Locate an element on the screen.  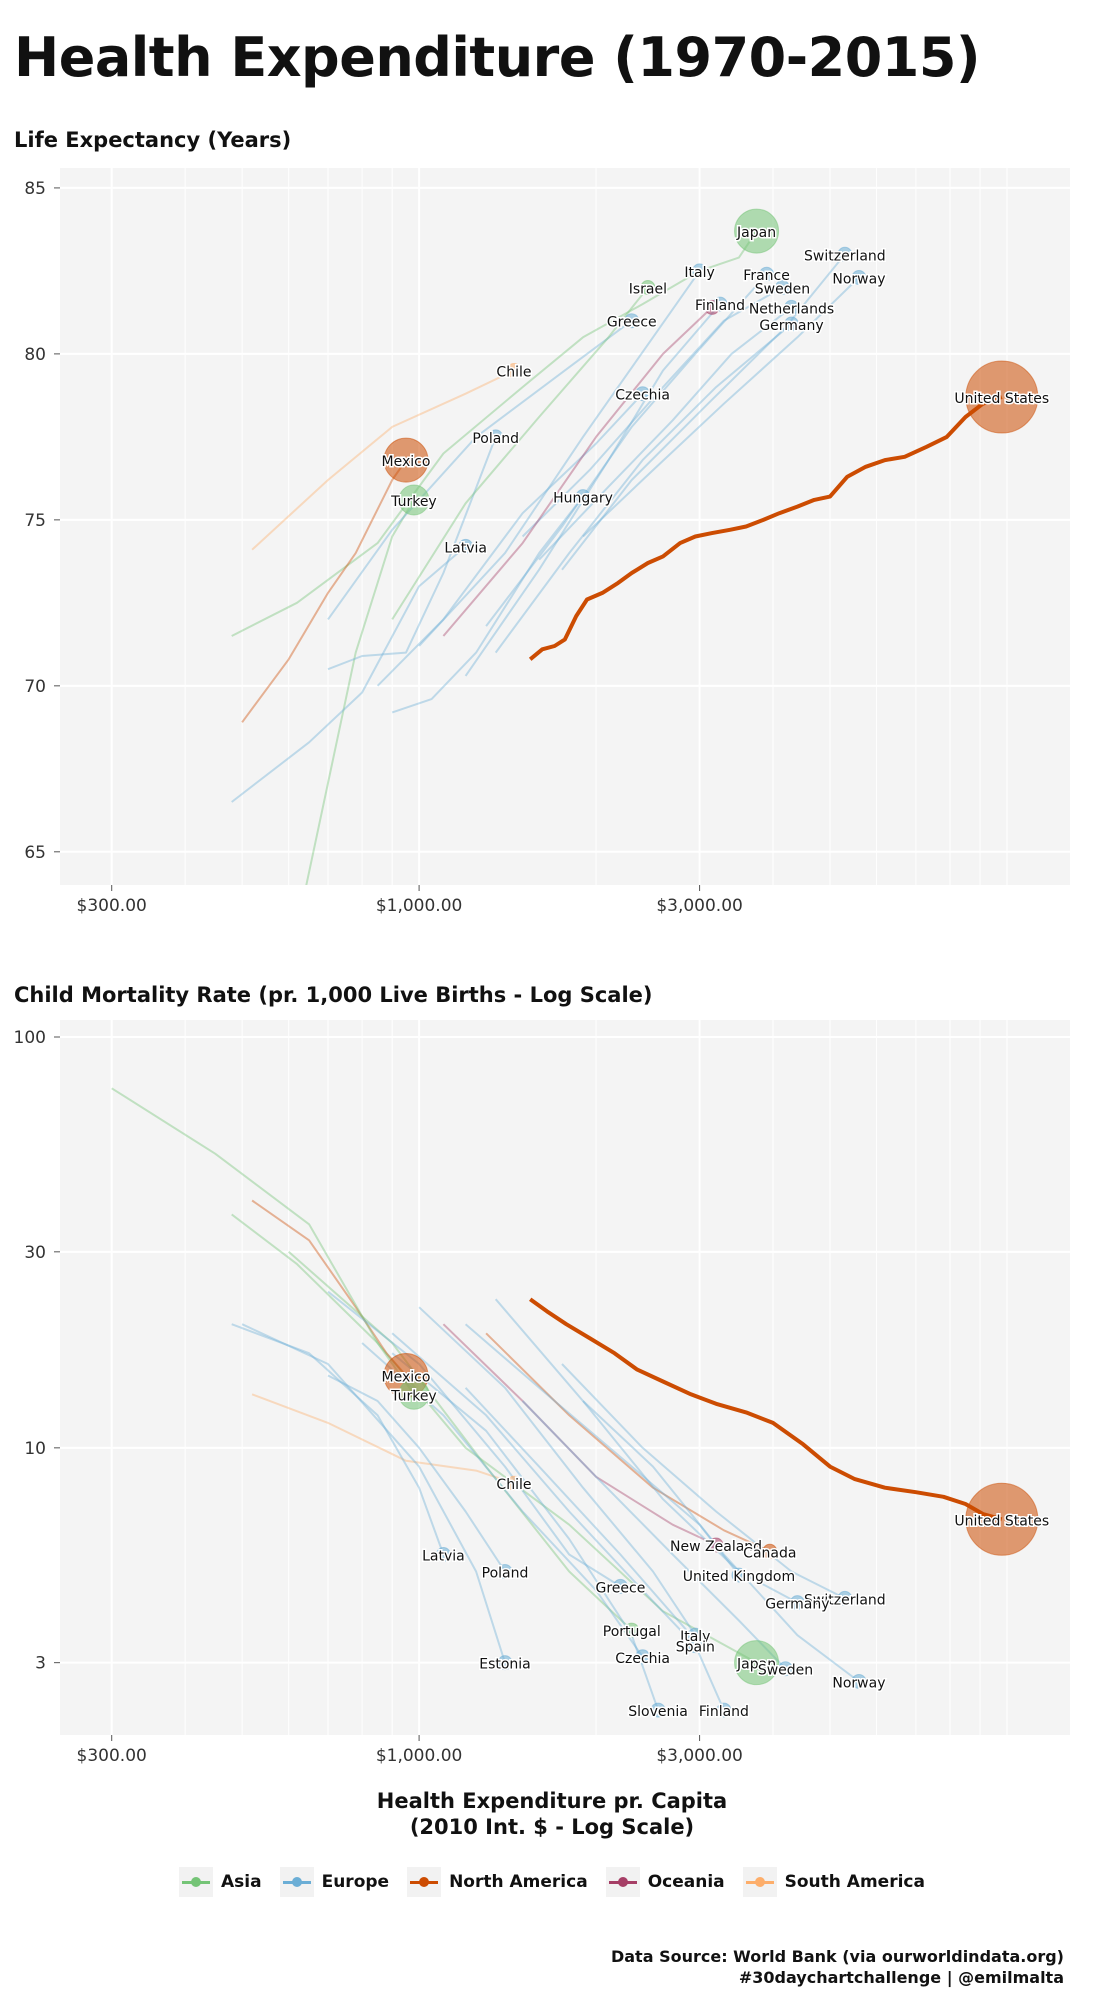
series-line-spain is located at coordinates (544, 1489).